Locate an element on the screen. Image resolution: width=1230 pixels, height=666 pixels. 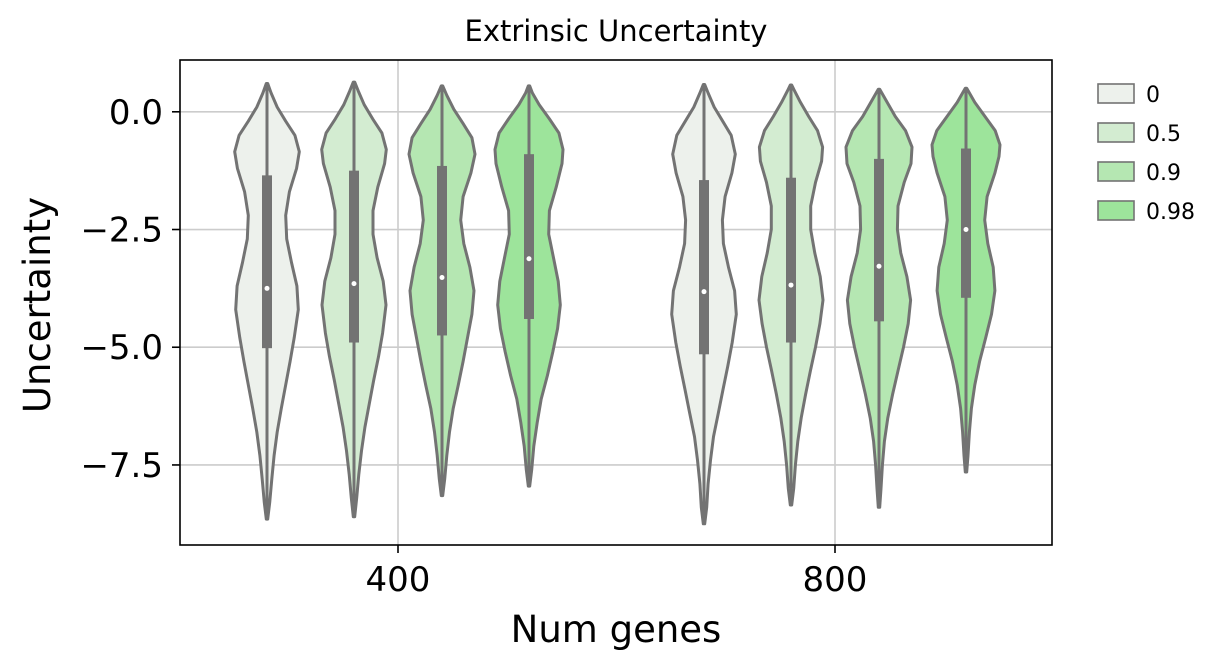
y-tick-label: −5.0 is located at coordinates (121, 348).